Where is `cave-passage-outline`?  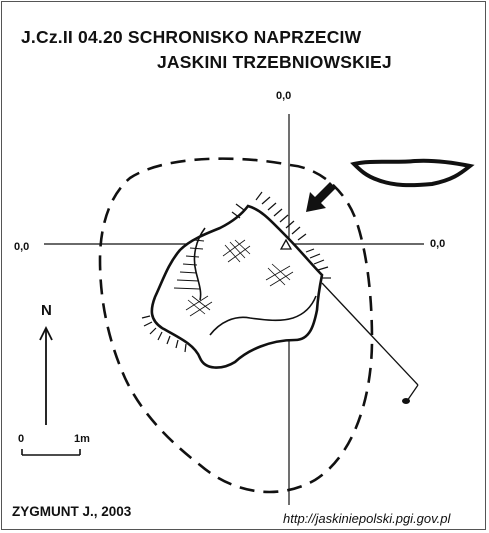 cave-passage-outline is located at coordinates (237, 286).